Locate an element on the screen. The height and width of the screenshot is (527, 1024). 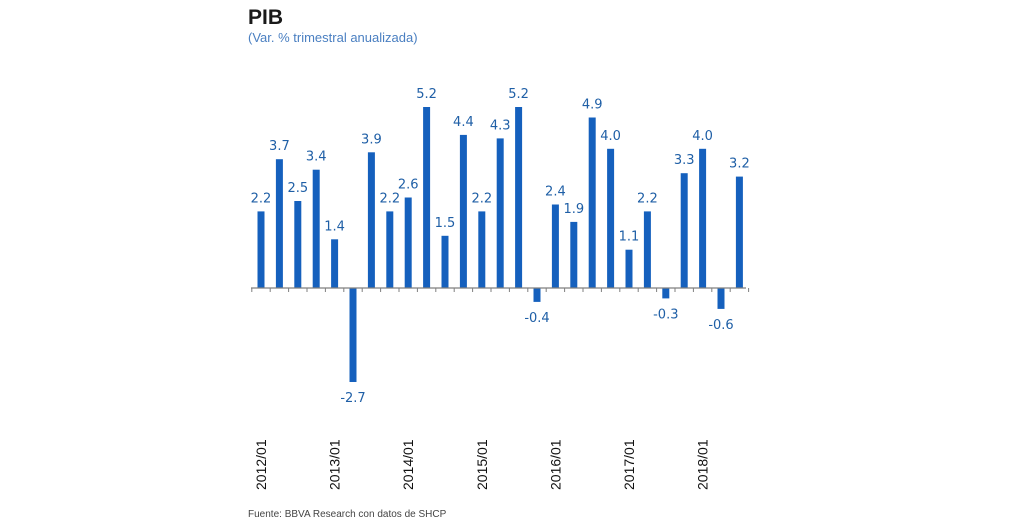
data-label: -0.3 is located at coordinates (665, 314).